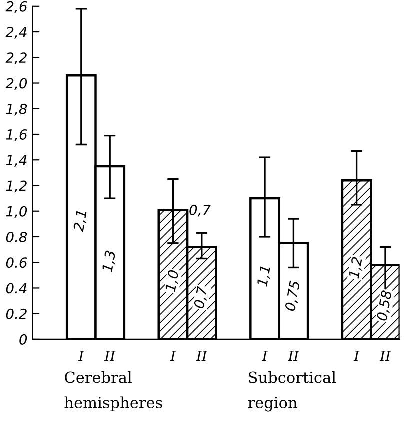  I want to click on data-label: 1,2, so click(356, 268).